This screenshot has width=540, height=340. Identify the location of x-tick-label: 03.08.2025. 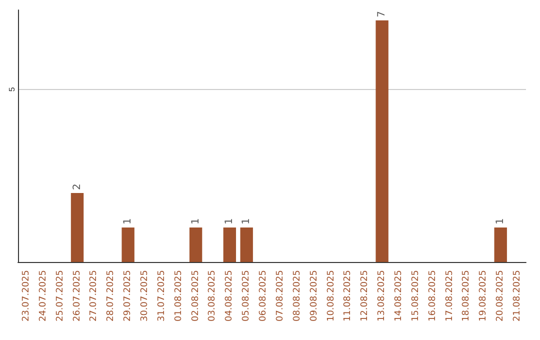
(213, 296).